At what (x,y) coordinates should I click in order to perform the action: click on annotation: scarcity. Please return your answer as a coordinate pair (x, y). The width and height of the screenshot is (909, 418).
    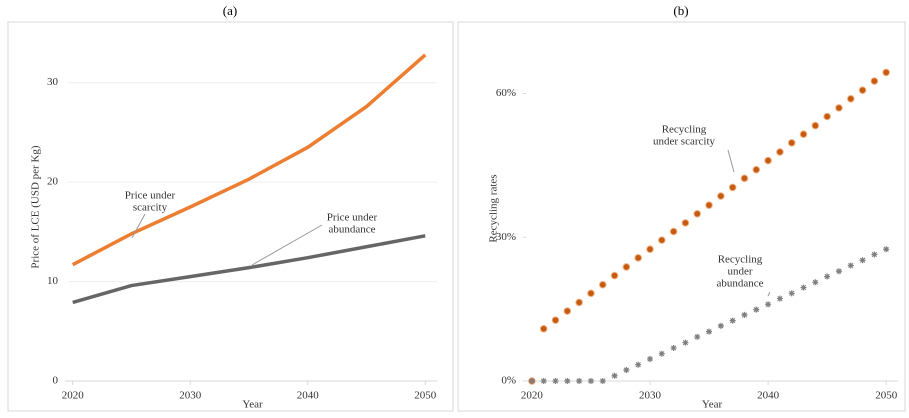
    Looking at the image, I should click on (150, 208).